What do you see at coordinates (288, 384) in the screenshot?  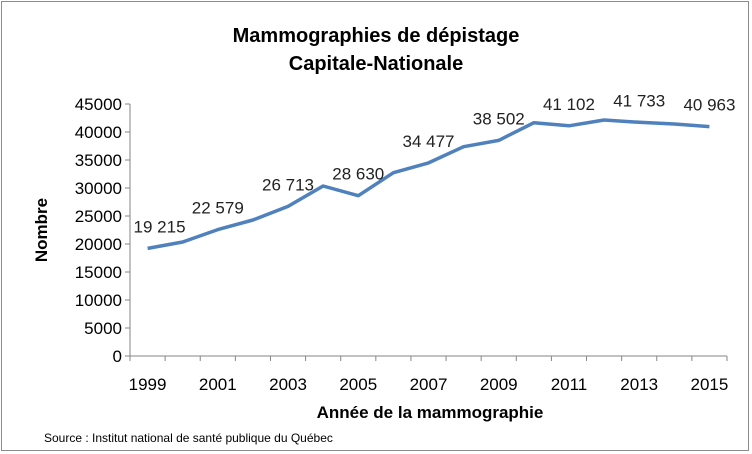 I see `x-tick-label: 2003` at bounding box center [288, 384].